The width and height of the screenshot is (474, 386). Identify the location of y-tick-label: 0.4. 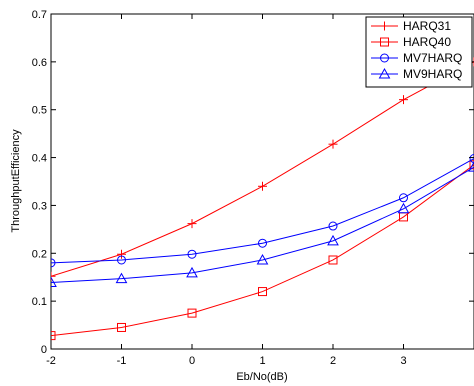
(39, 159).